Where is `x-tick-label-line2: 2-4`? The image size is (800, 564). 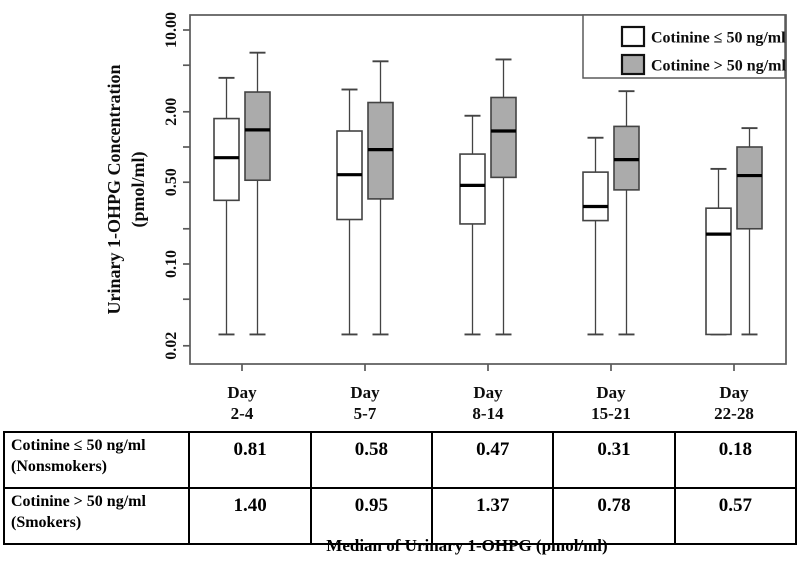 x-tick-label-line2: 2-4 is located at coordinates (242, 413).